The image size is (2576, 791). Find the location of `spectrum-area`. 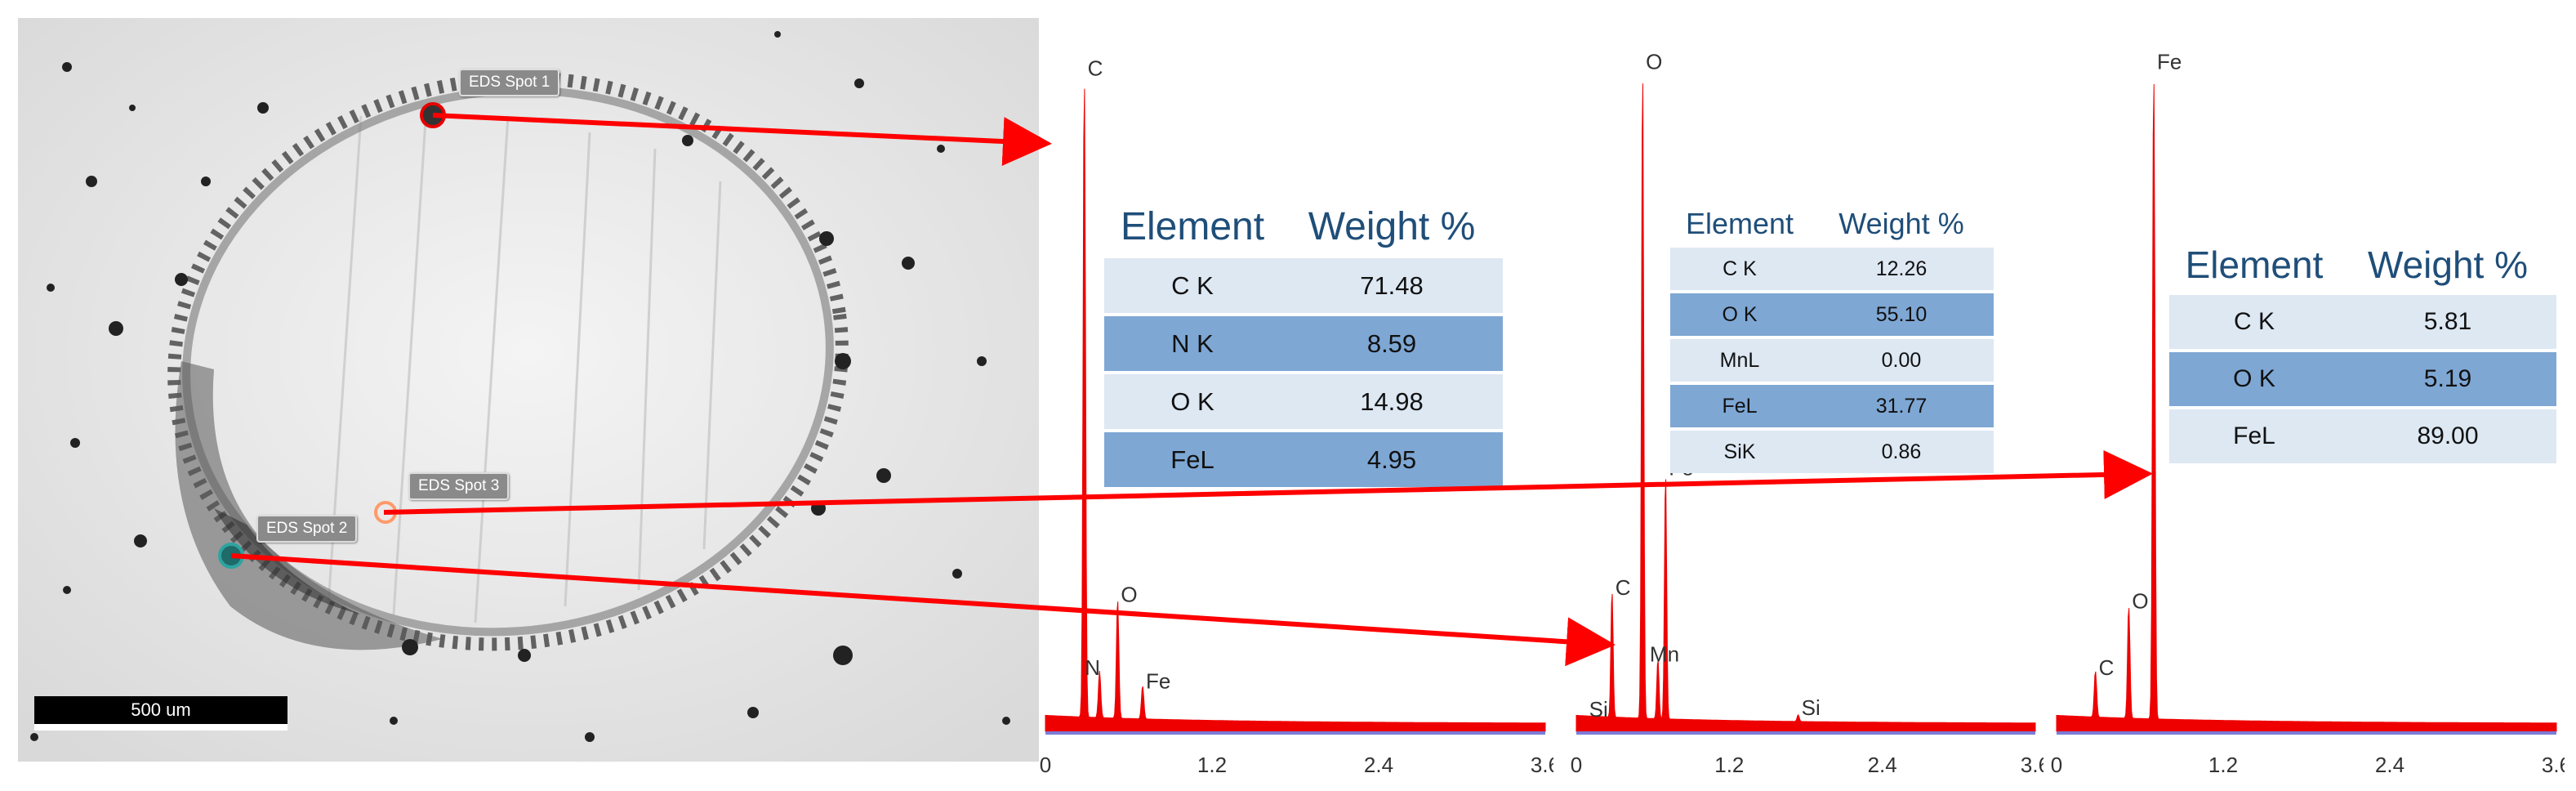

spectrum-area is located at coordinates (1805, 407).